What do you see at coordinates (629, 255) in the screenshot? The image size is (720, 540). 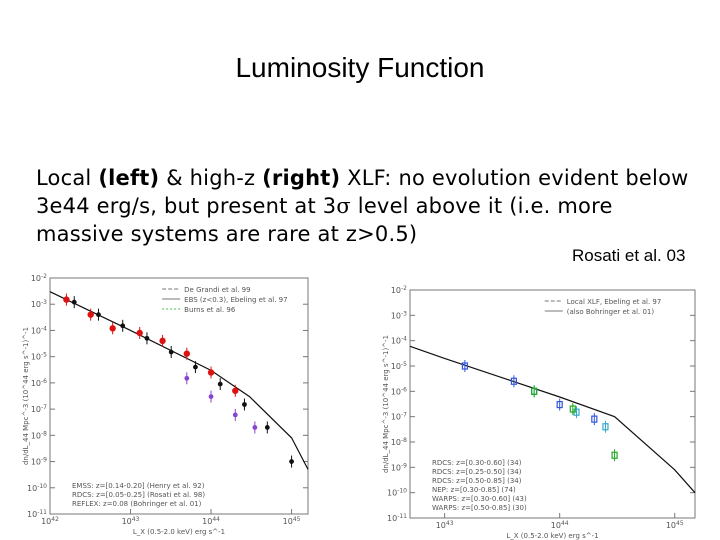 I see `credit-text: Rosati et al. 03` at bounding box center [629, 255].